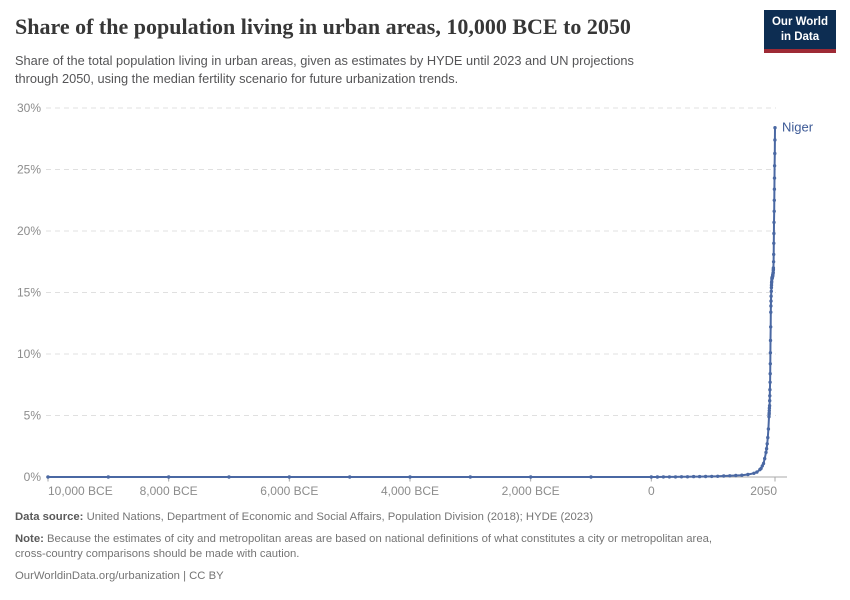  What do you see at coordinates (80, 491) in the screenshot?
I see `x-tick-label: 10,000 BCE` at bounding box center [80, 491].